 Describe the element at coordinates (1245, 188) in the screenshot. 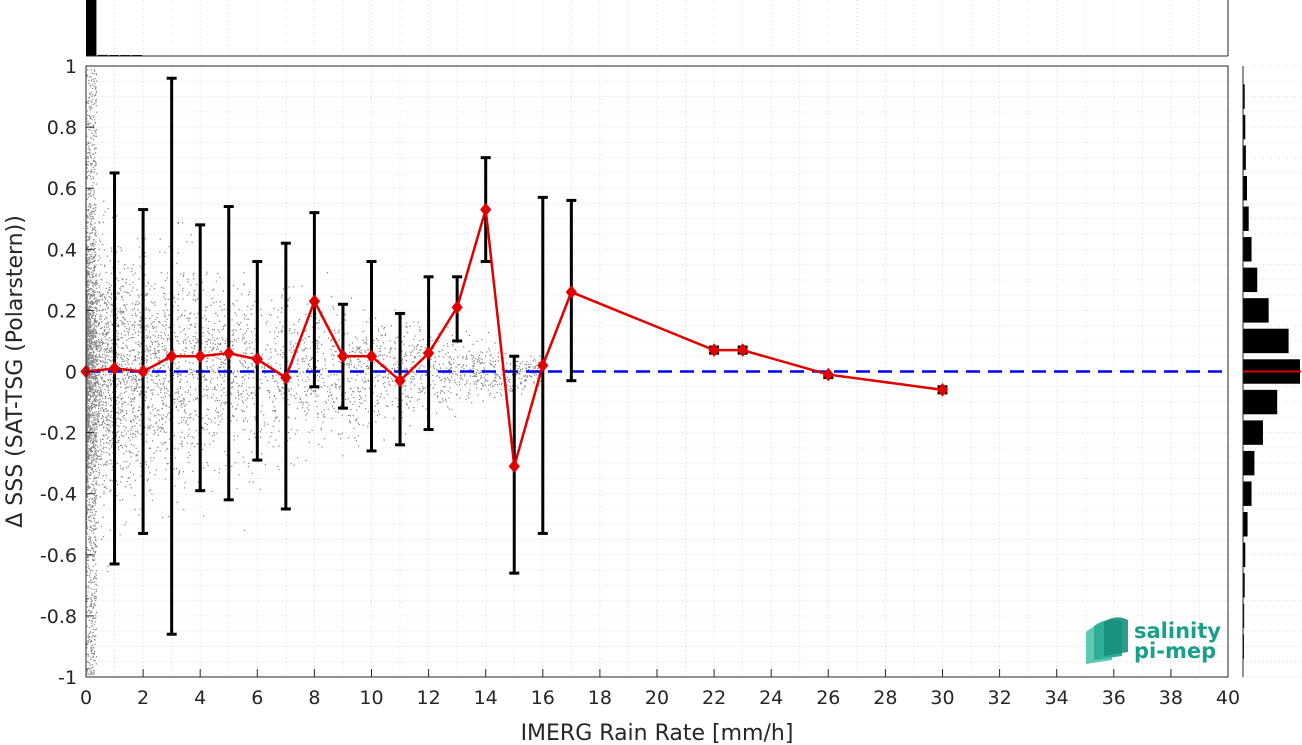

I see `right-hist-bar` at that location.